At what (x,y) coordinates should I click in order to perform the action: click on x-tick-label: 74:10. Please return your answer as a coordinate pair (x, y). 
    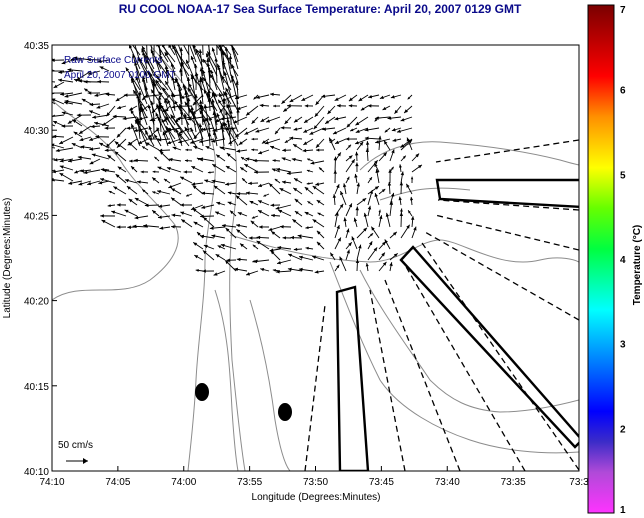
    Looking at the image, I should click on (51, 482).